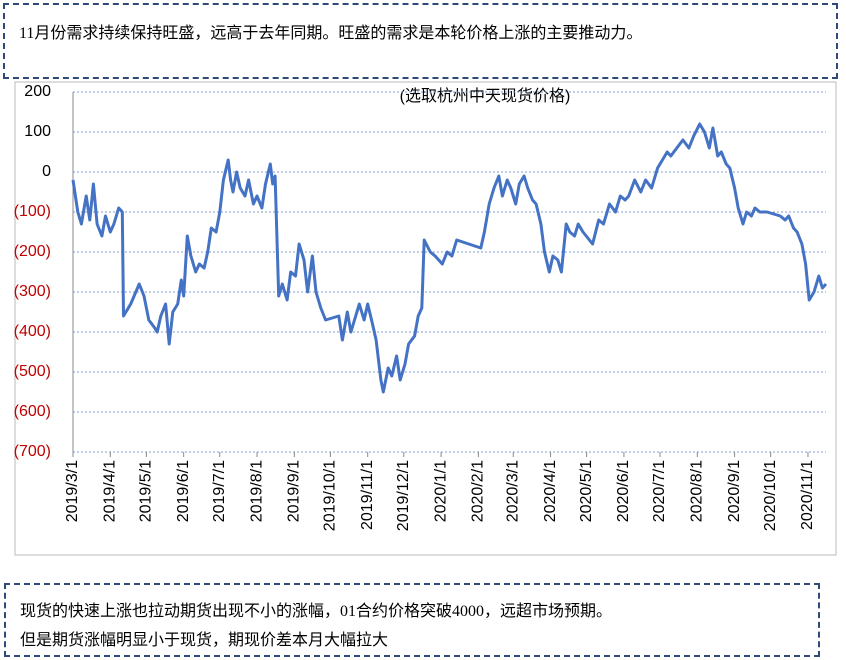 The height and width of the screenshot is (660, 846). I want to click on y-tick-label: (500), so click(32, 371).